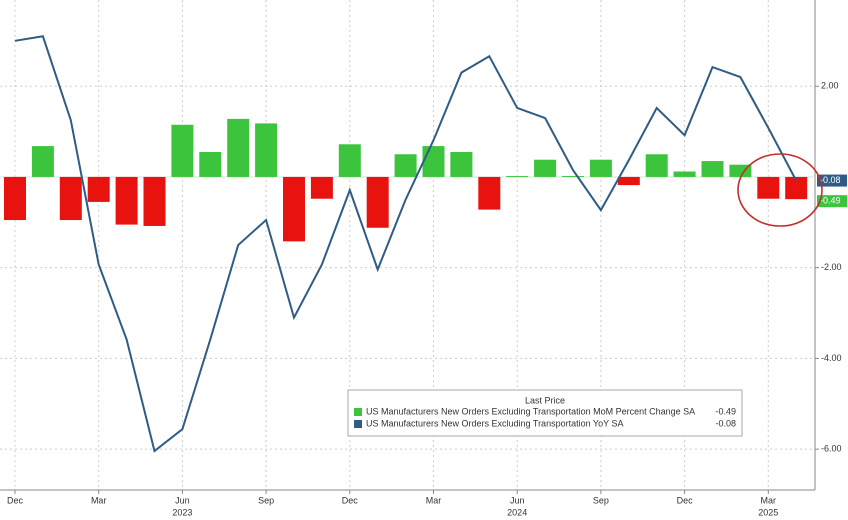 The height and width of the screenshot is (520, 848). What do you see at coordinates (830, 86) in the screenshot?
I see `y-tick-label: 2.00` at bounding box center [830, 86].